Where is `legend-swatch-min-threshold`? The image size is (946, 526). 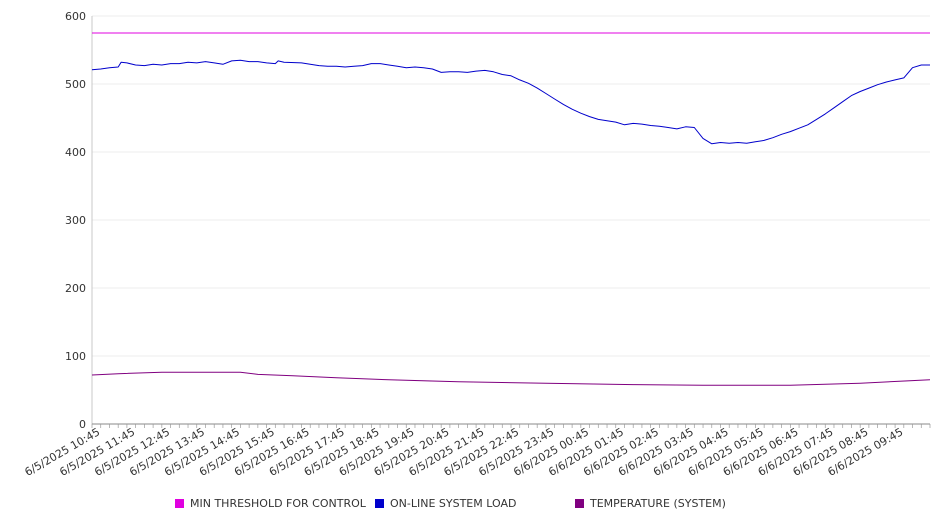
legend-swatch-min-threshold is located at coordinates (179, 503).